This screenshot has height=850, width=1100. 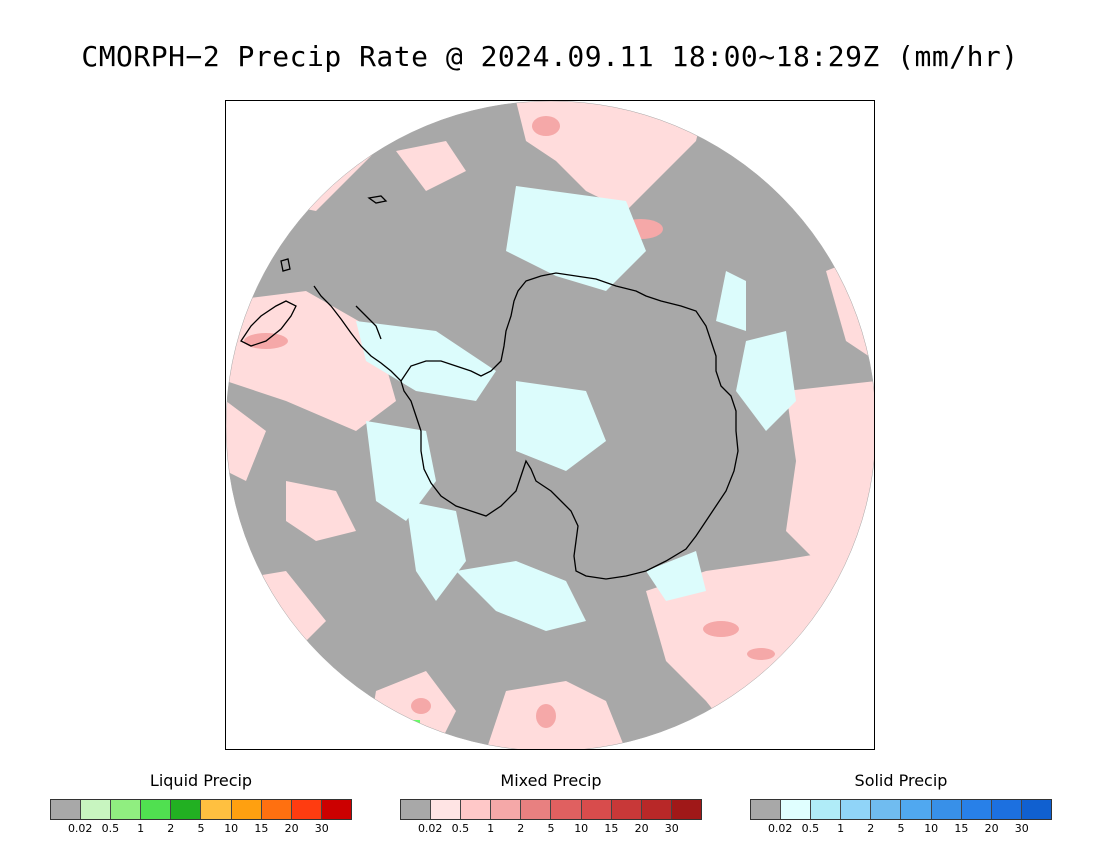 What do you see at coordinates (368, 322) in the screenshot?
I see `coastline-detail` at bounding box center [368, 322].